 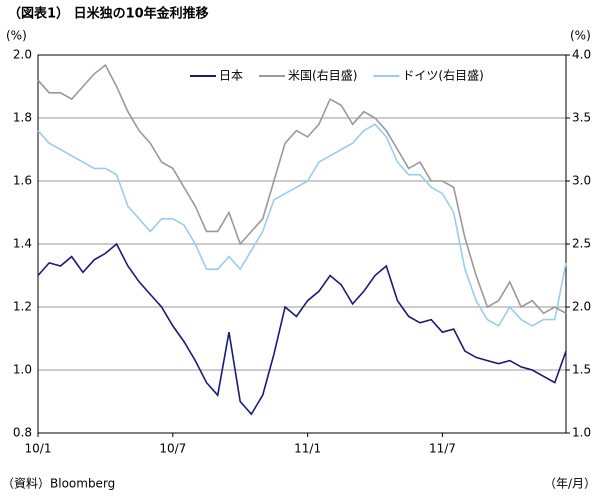 I want to click on x-tick-label: 11/1, so click(x=307, y=449).